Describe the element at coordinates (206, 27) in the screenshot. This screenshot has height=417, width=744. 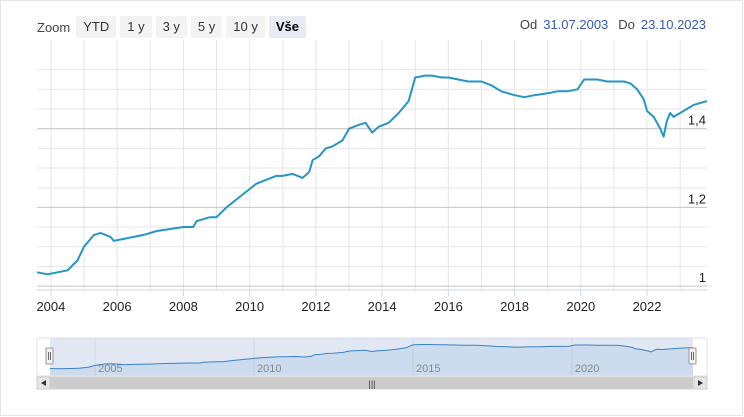
I see `zoom-button-5y: 5 y` at that location.